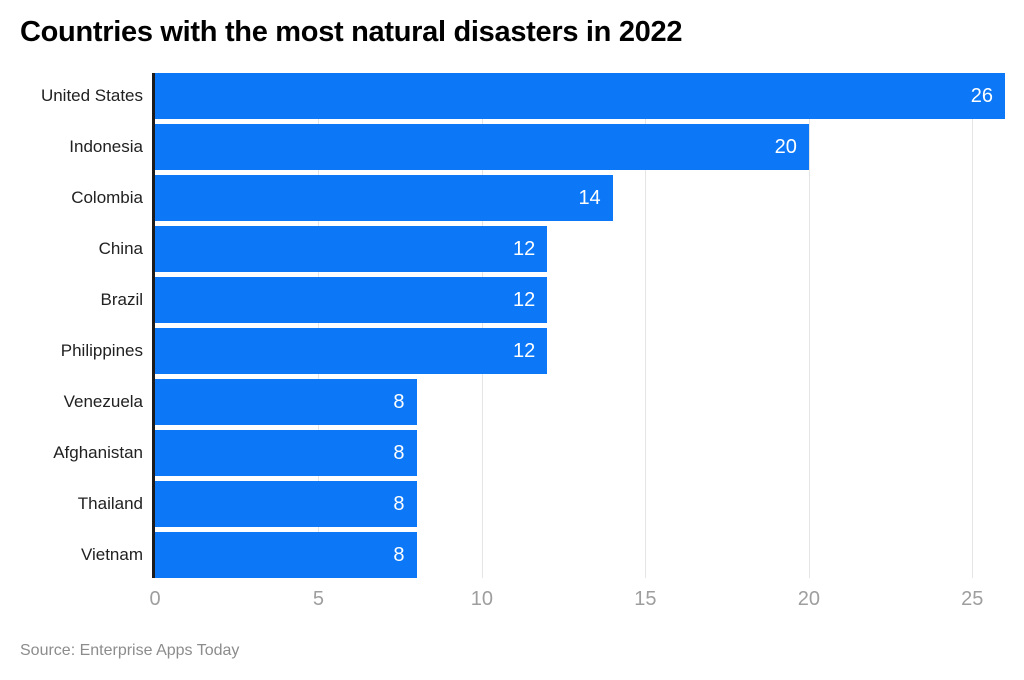 This screenshot has height=680, width=1024. What do you see at coordinates (121, 299) in the screenshot?
I see `category-label-brazil: Brazil` at bounding box center [121, 299].